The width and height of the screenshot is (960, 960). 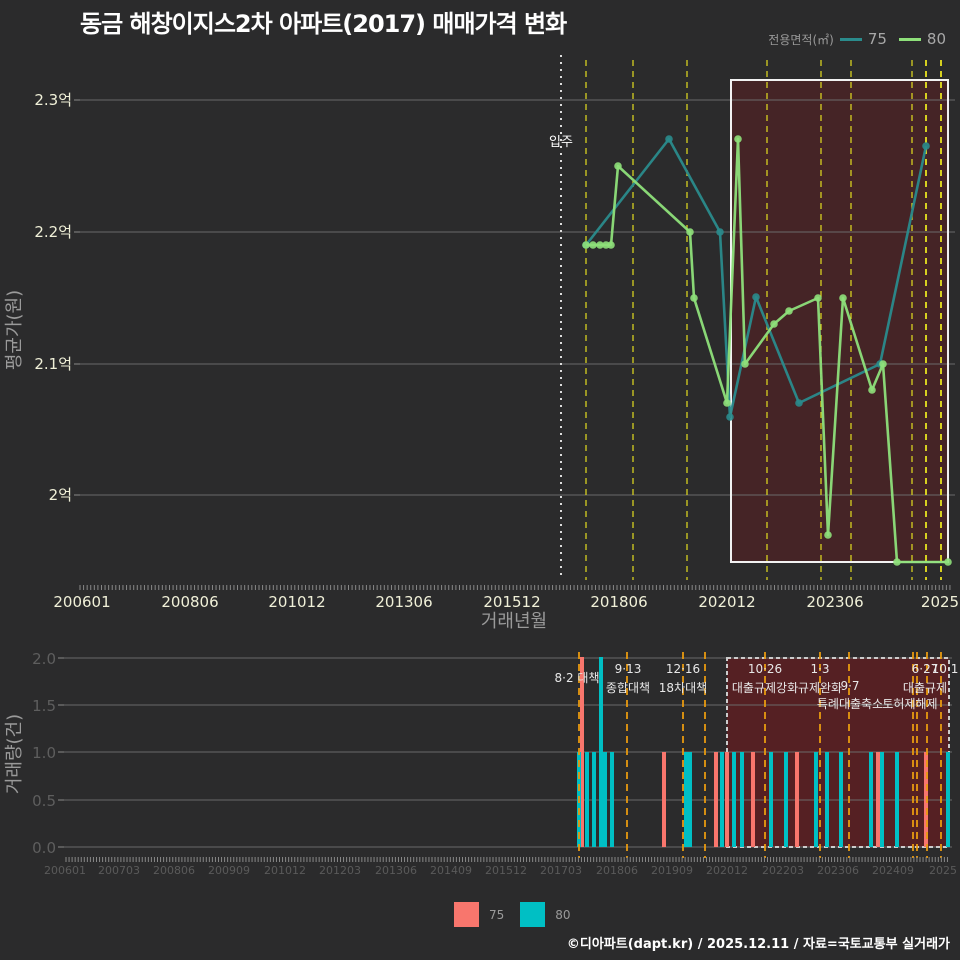 What do you see at coordinates (514, 621) in the screenshot?
I see `x-axis-title: 거래년월` at bounding box center [514, 621].